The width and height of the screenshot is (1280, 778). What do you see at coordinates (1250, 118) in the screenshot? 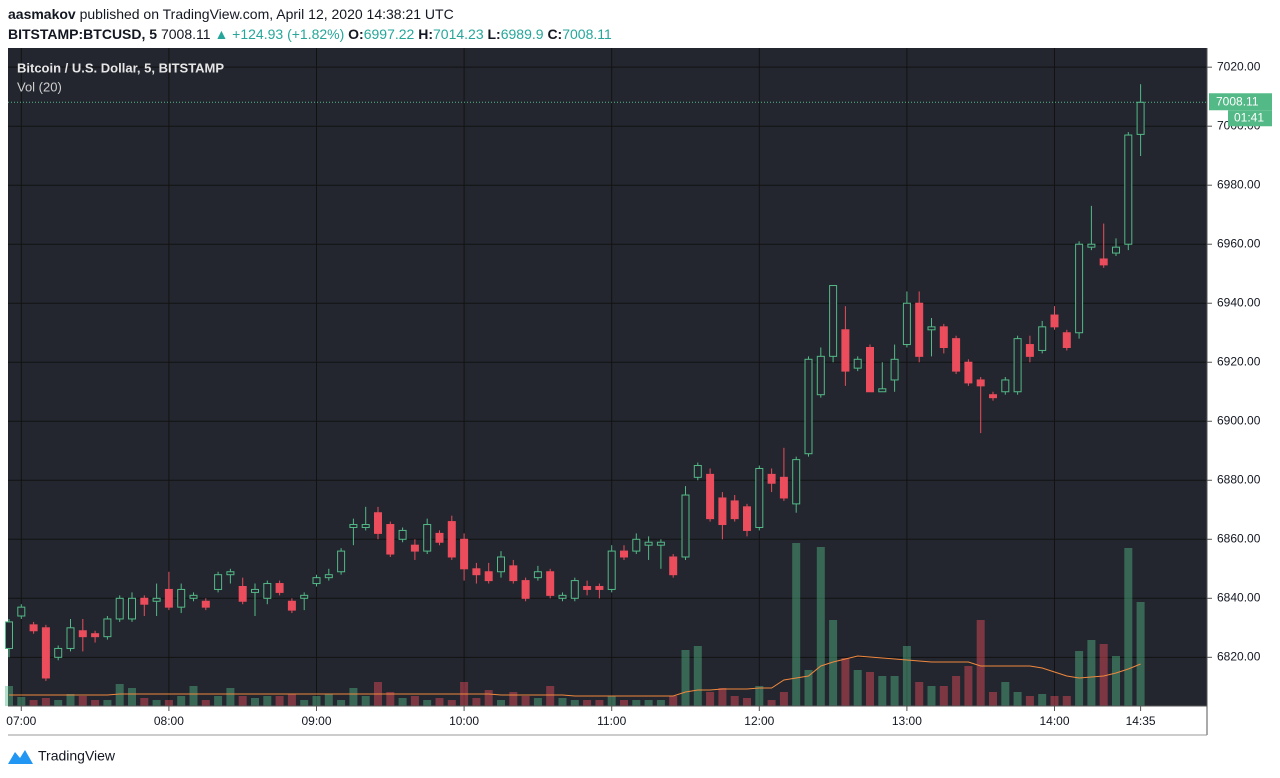
I see `countdown-badge` at bounding box center [1250, 118].